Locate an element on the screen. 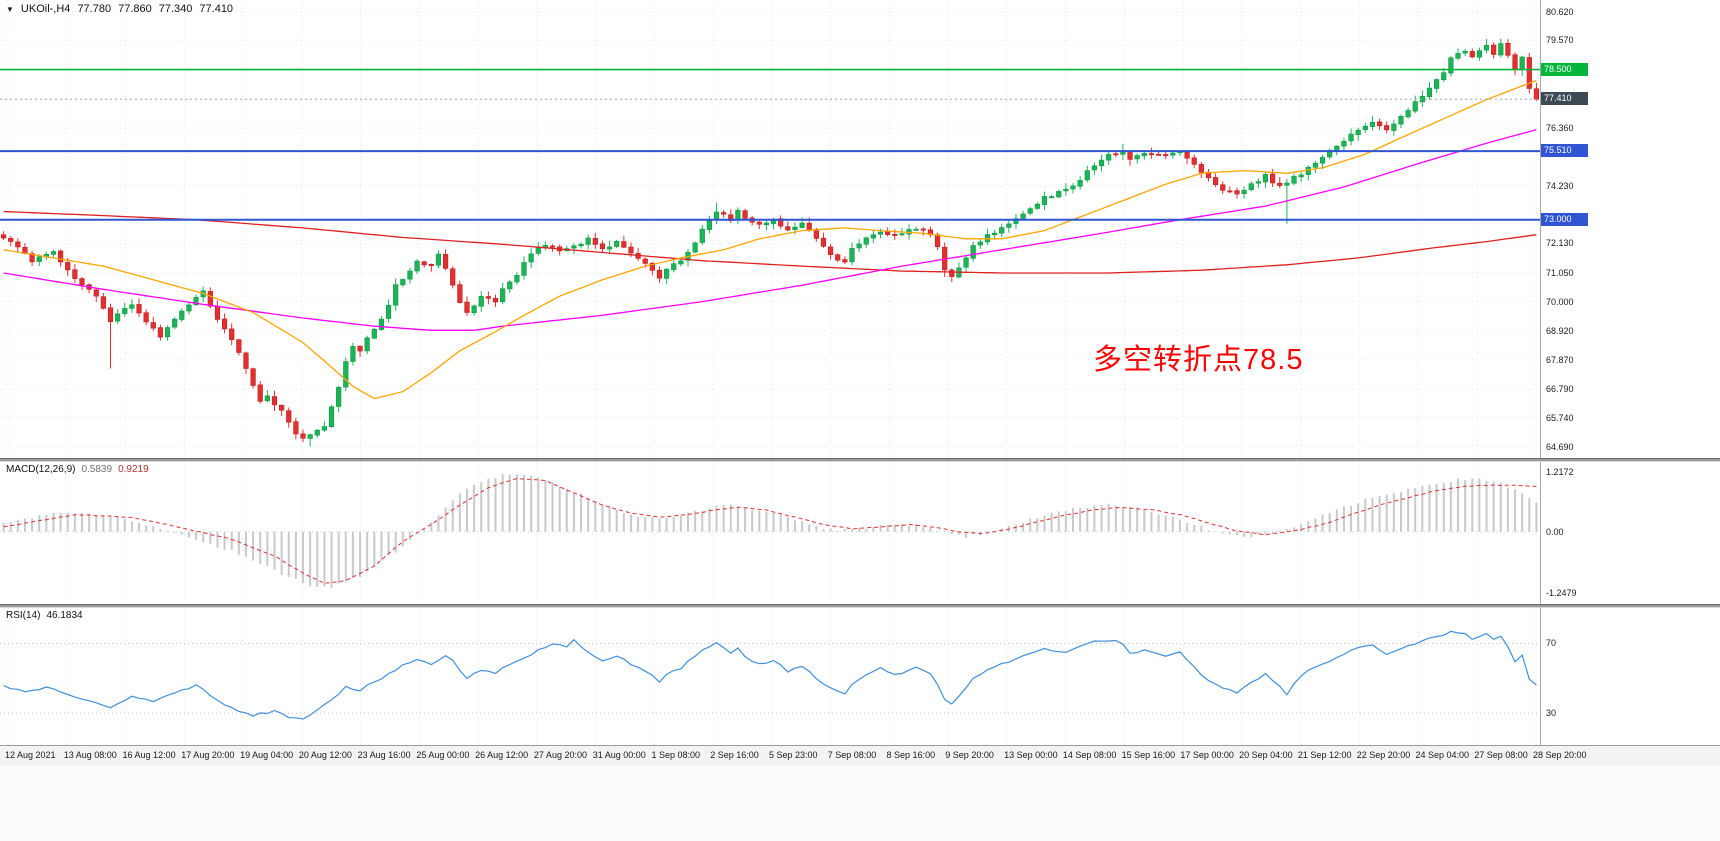 Image resolution: width=1720 pixels, height=841 pixels. collapse-arrow-icon: ▼ is located at coordinates (10, 9).